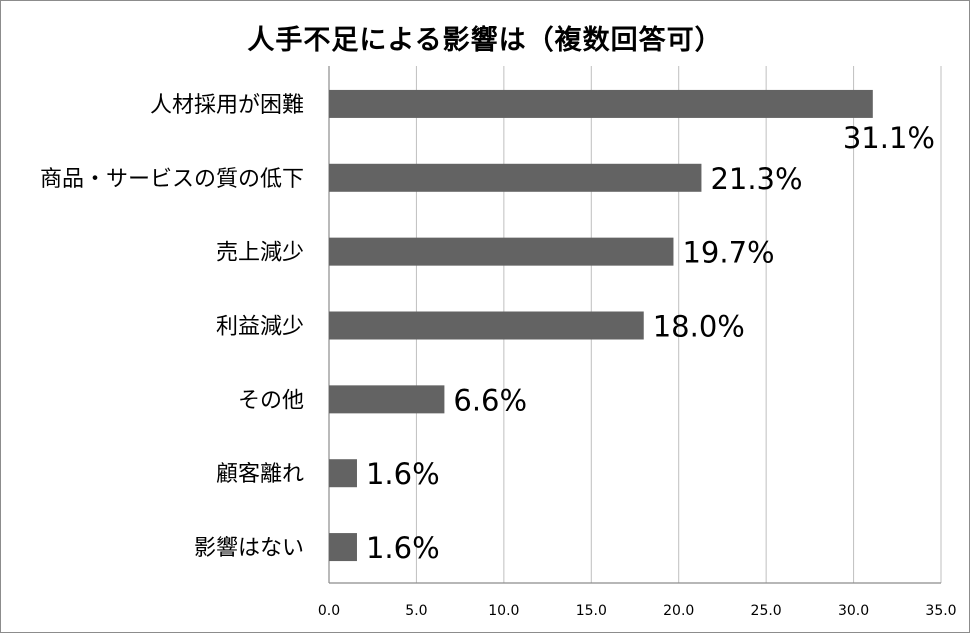 This screenshot has width=970, height=633. What do you see at coordinates (260, 474) in the screenshot?
I see `category-label: 顧客離れ` at bounding box center [260, 474].